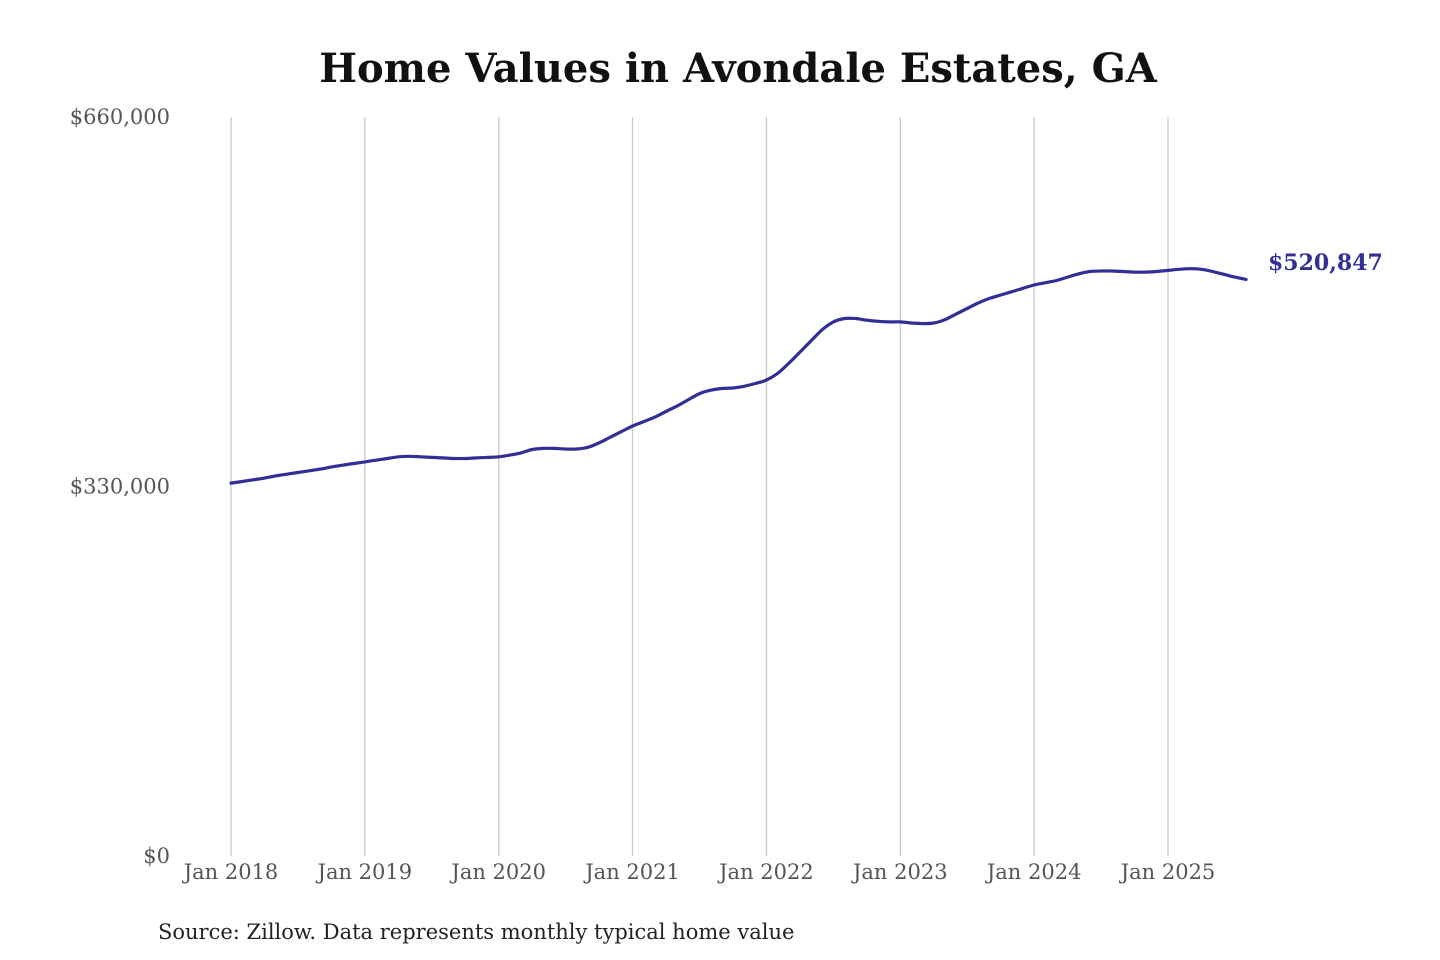 The height and width of the screenshot is (960, 1440). What do you see at coordinates (497, 872) in the screenshot?
I see `x-tick-label: Jan 2020` at bounding box center [497, 872].